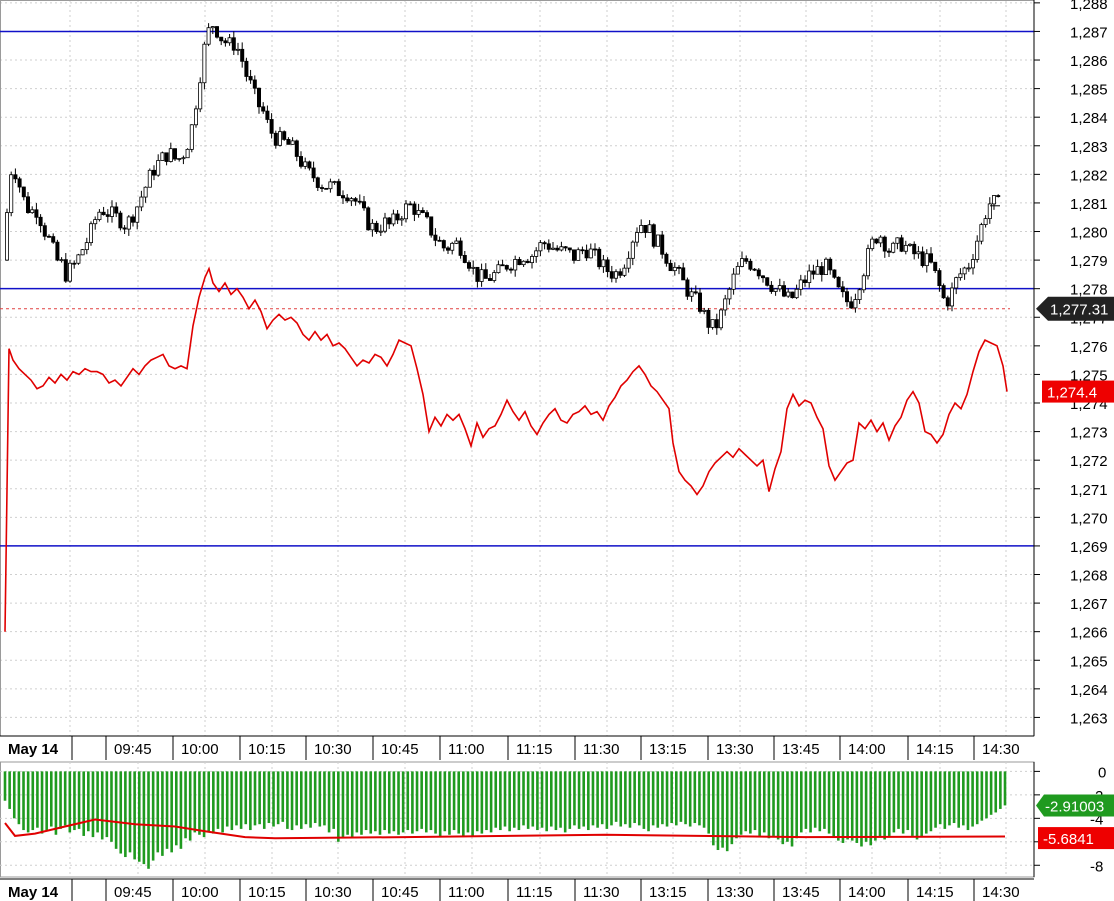 This screenshot has height=901, width=1114. Describe the element at coordinates (1089, 661) in the screenshot. I see `price-tick-label: 1,265` at that location.